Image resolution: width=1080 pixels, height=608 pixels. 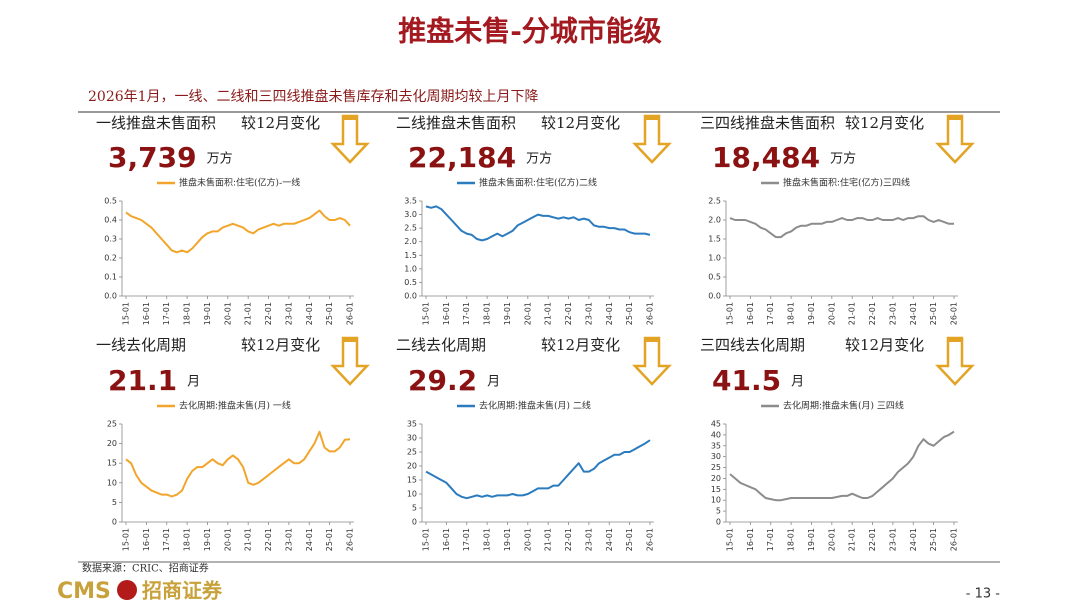 I want to click on y-tick-label: 0.2, so click(x=110, y=258).